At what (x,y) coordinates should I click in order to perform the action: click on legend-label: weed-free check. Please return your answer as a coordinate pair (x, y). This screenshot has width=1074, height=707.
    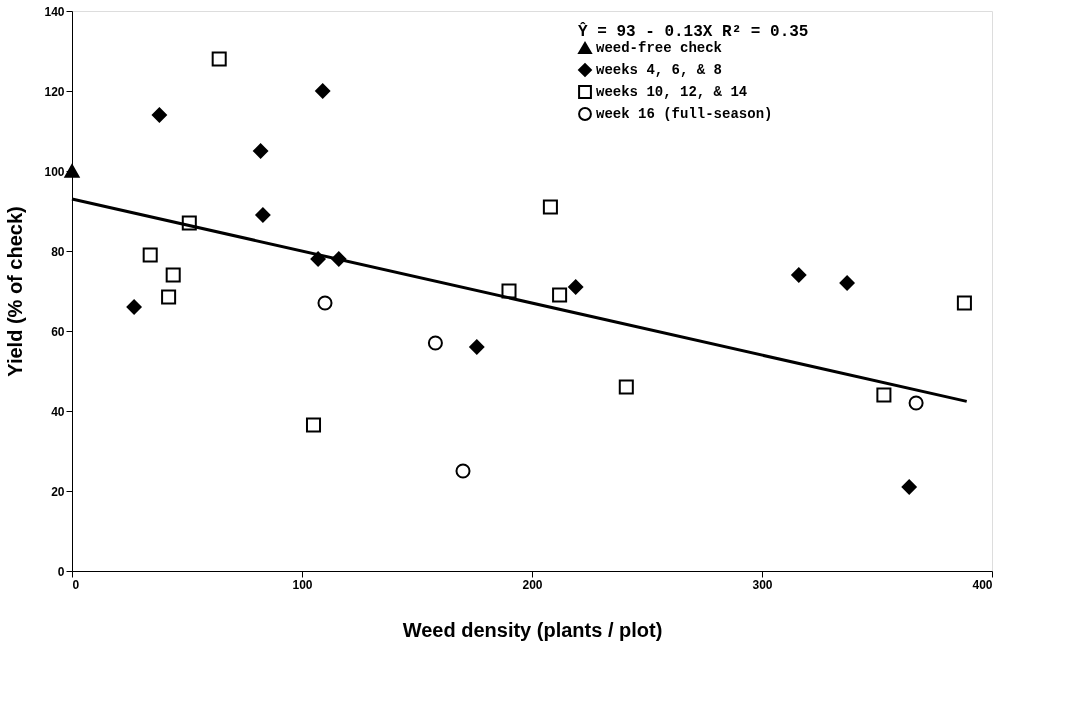
    Looking at the image, I should click on (659, 48).